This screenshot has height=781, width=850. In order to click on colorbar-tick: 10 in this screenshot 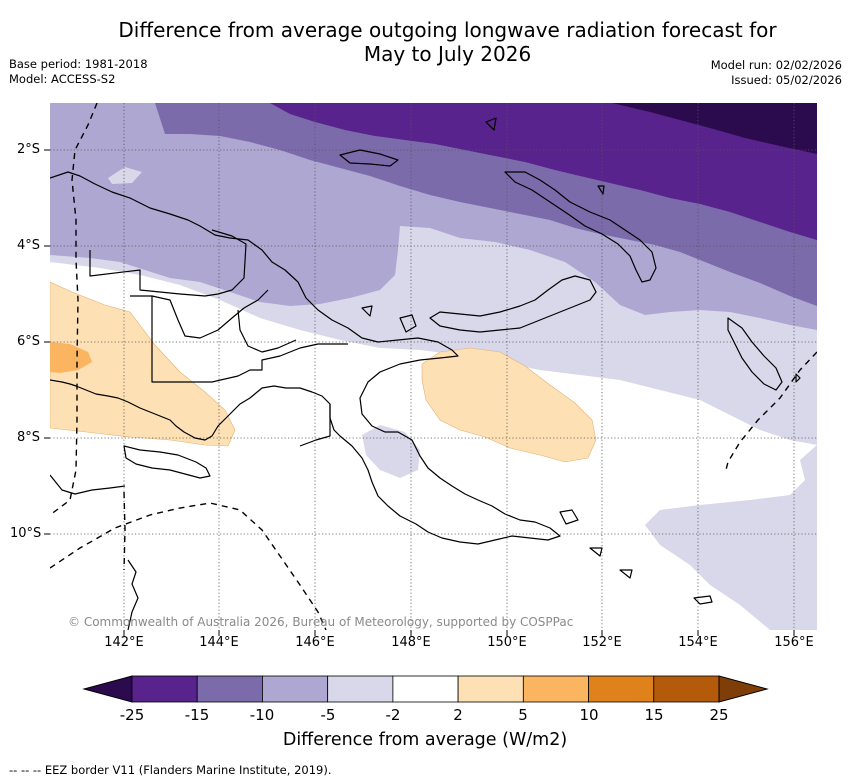, I will do `click(589, 715)`.